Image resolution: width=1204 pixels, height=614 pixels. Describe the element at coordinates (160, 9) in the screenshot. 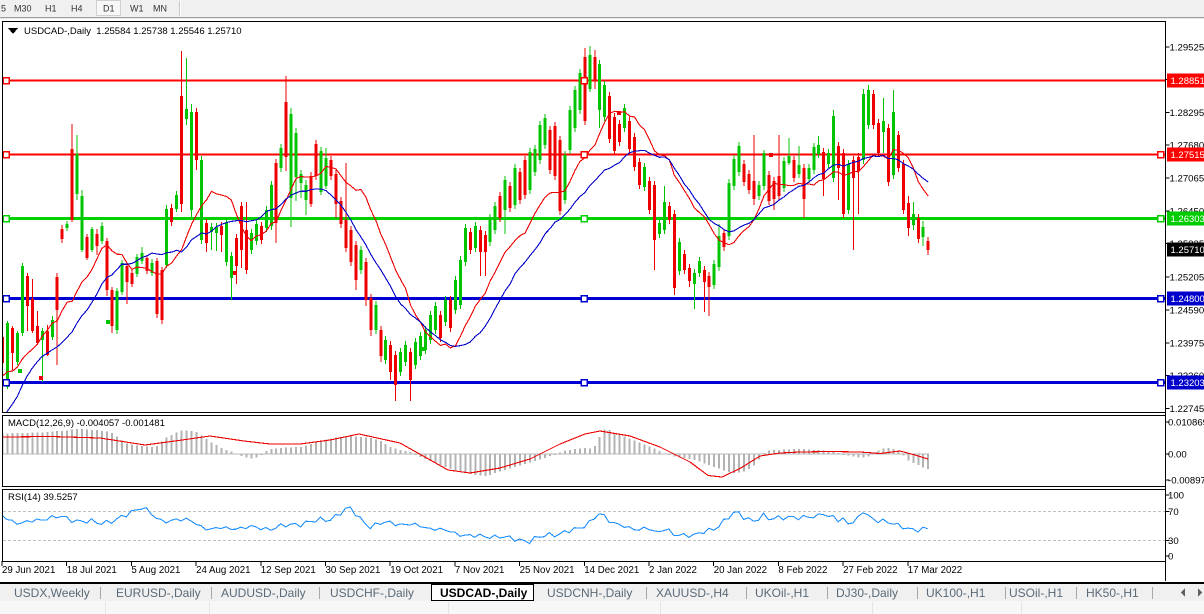

I see `svg-text: MN` at that location.